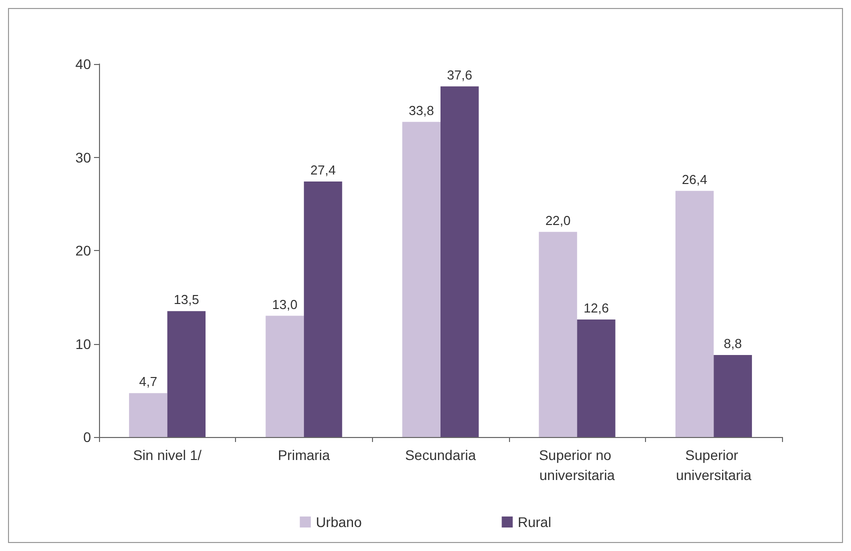  What do you see at coordinates (558, 220) in the screenshot?
I see `data-label: 22,0` at bounding box center [558, 220].